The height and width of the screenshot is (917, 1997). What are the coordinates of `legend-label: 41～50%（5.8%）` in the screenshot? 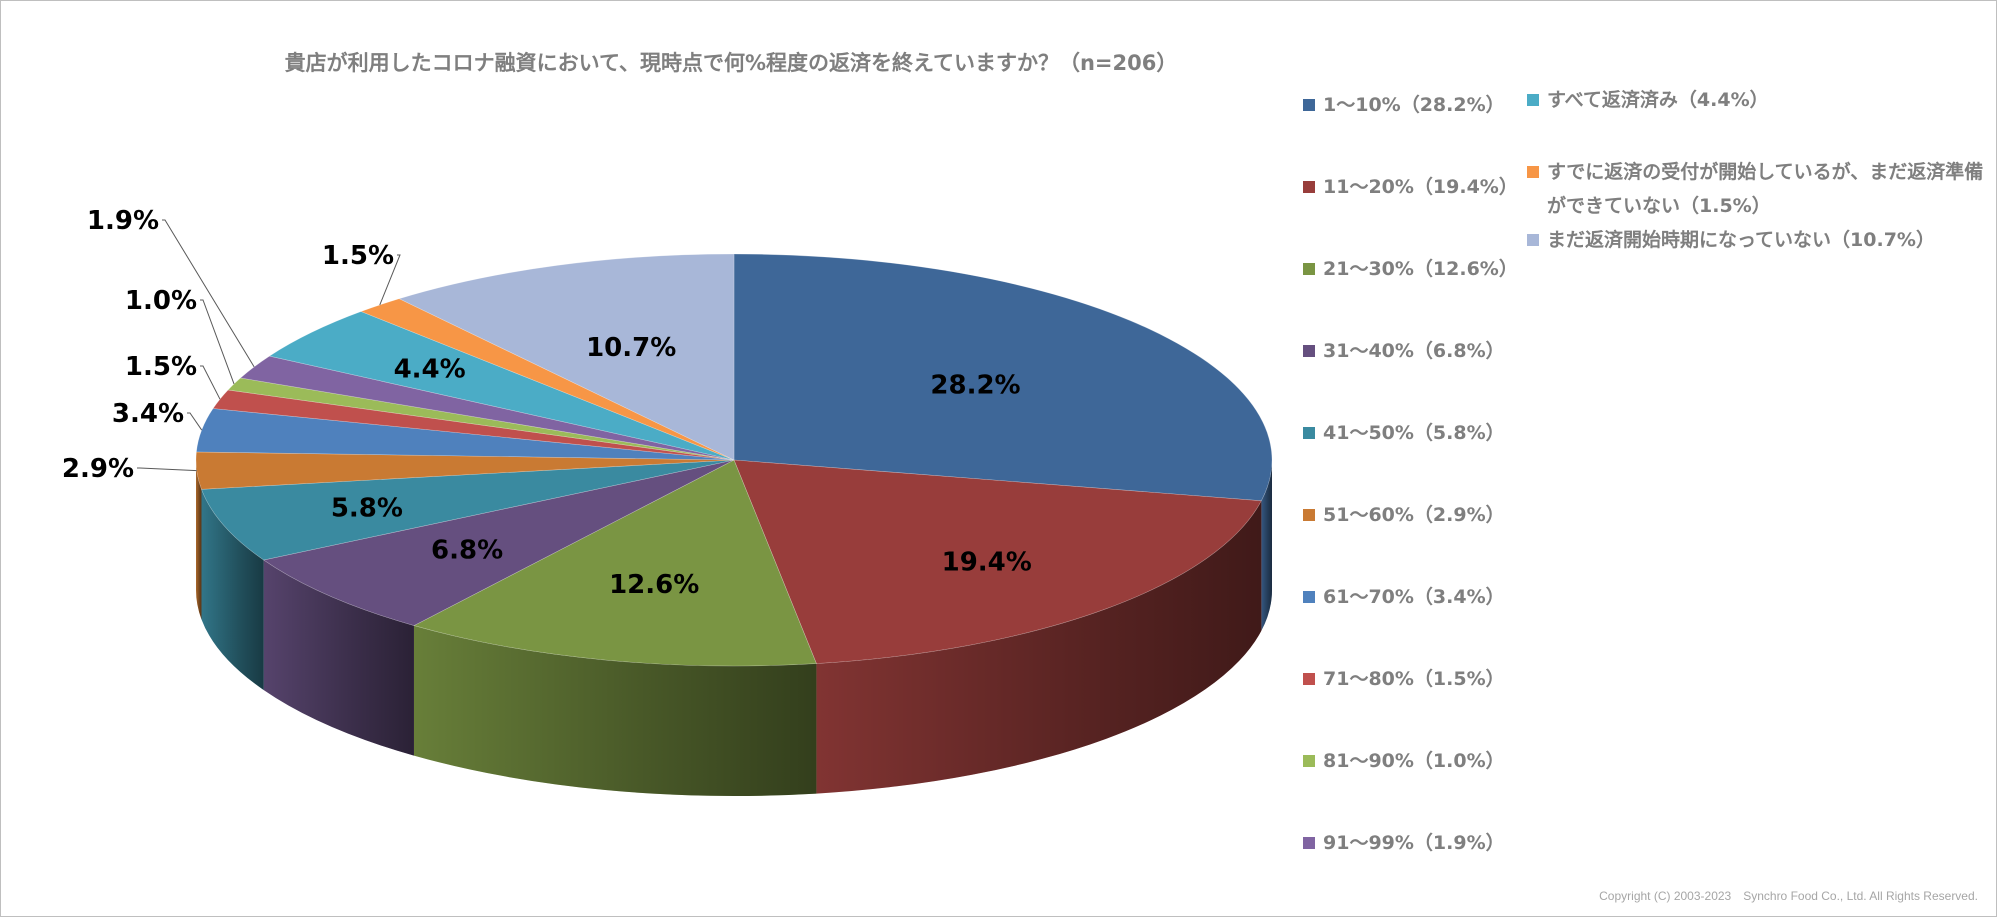 It's located at (1414, 433).